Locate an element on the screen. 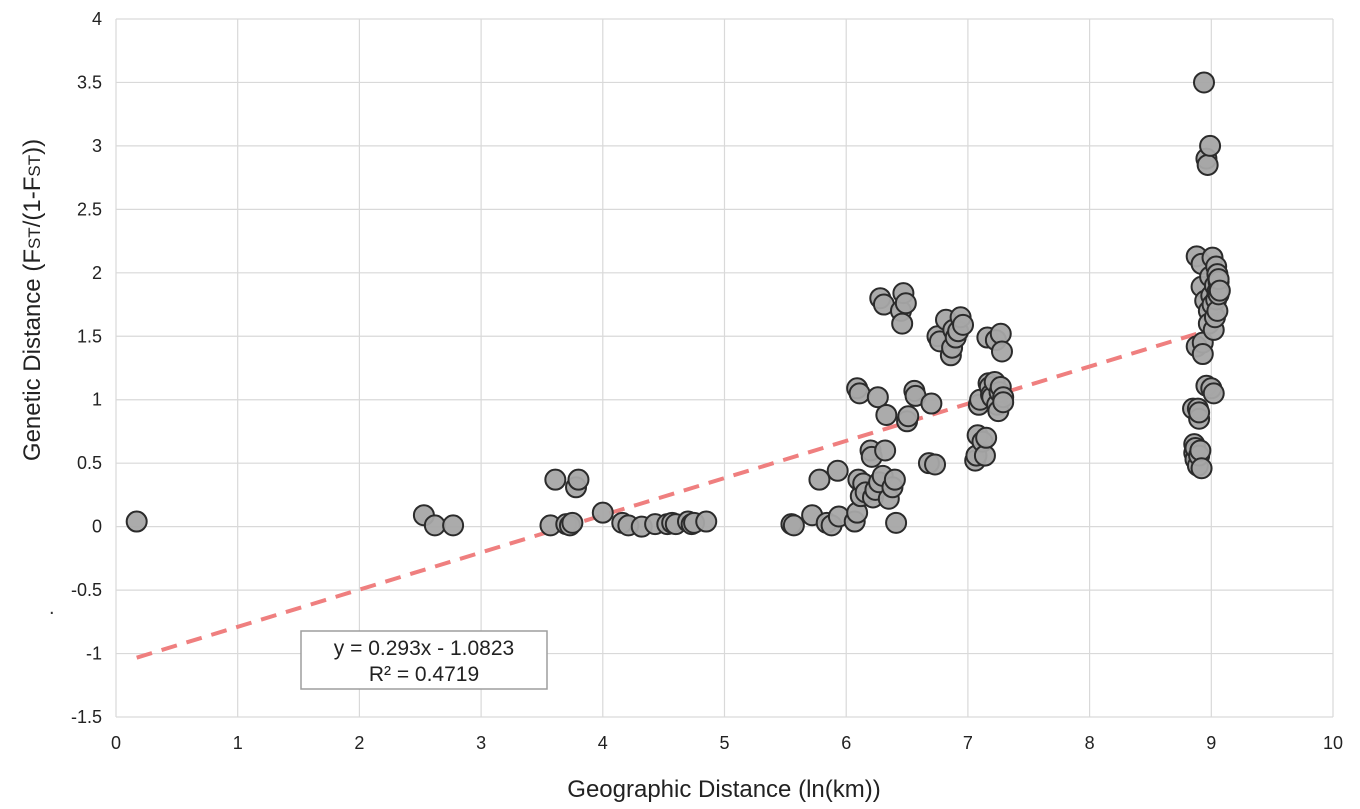  trendline-equation: y = 0.293x - 1.0823 is located at coordinates (424, 648).